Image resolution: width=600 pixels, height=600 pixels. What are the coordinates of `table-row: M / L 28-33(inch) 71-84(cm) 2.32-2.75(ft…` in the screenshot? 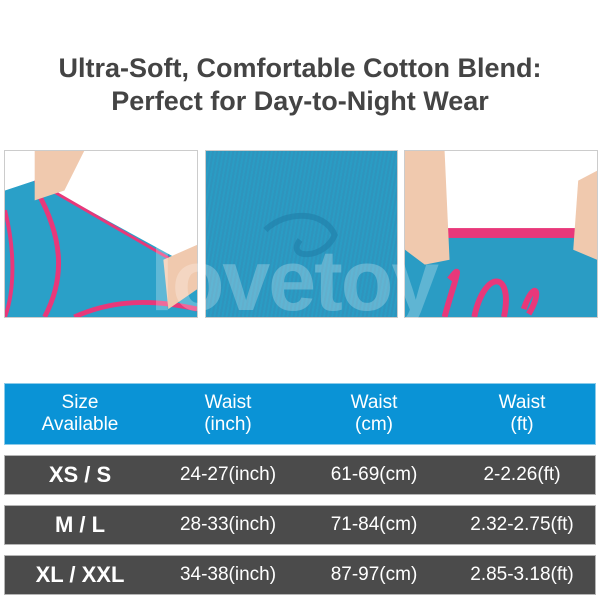 It's located at (300, 525).